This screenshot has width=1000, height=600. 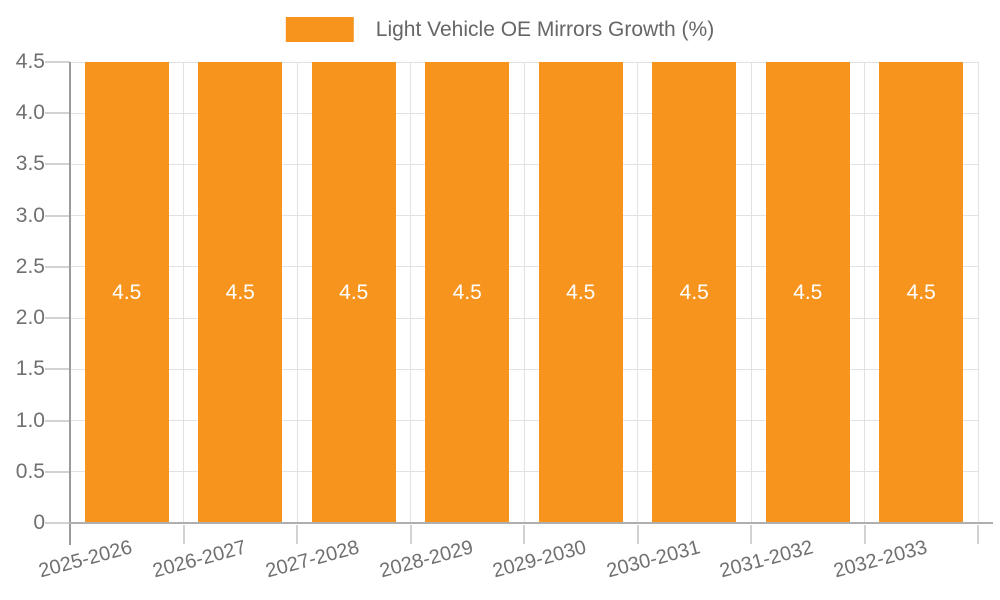 I want to click on x-tick-label: 2026-2027, so click(x=199, y=559).